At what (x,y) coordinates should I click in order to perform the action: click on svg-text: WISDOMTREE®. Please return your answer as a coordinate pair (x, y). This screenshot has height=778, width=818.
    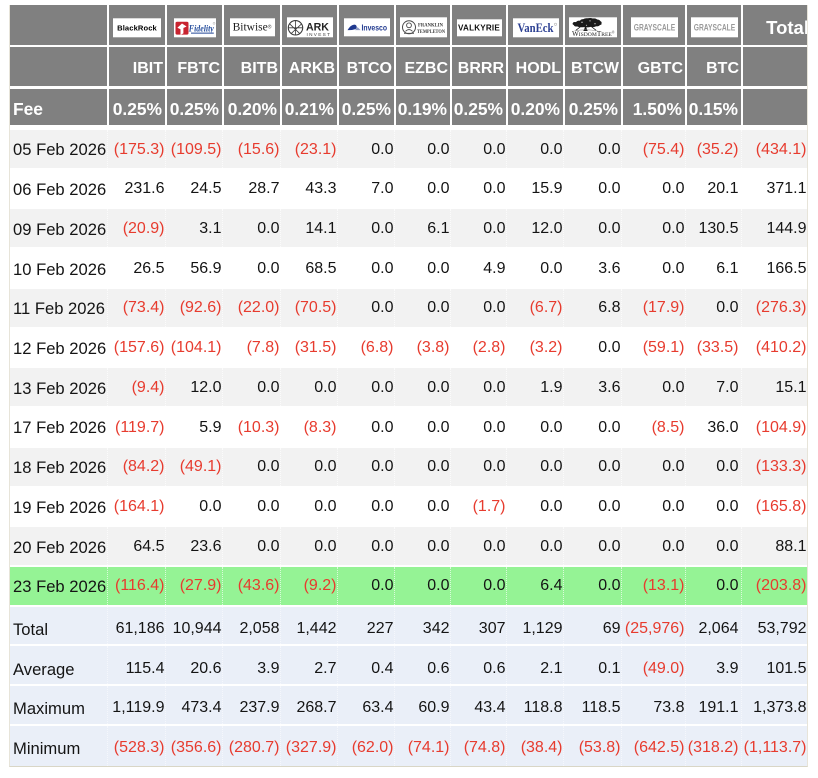
    Looking at the image, I should click on (593, 34).